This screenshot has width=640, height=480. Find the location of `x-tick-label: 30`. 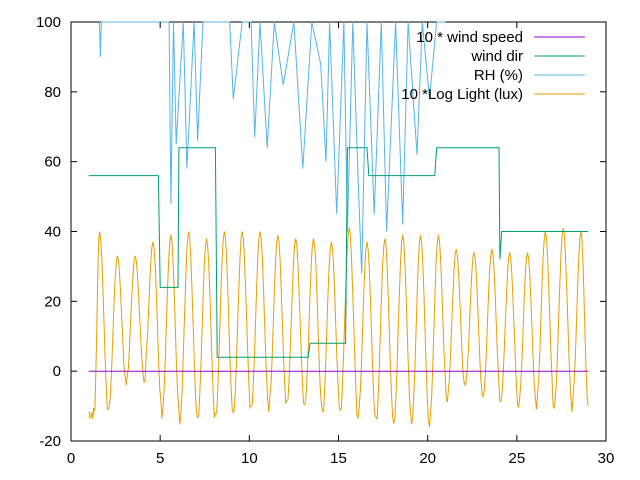

x-tick-label: 30 is located at coordinates (606, 458).